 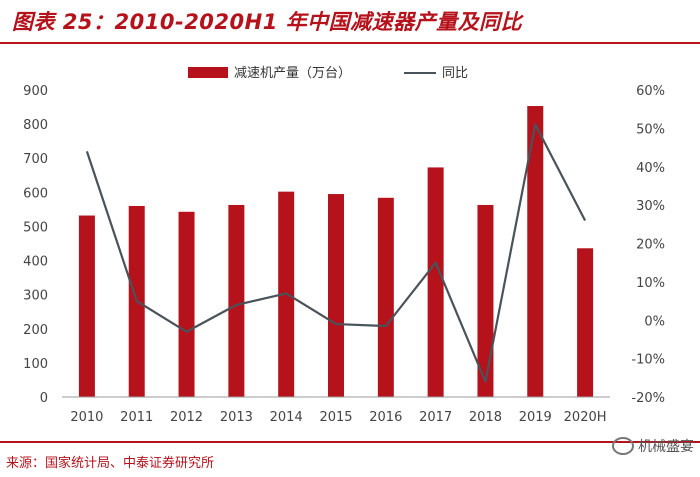 What do you see at coordinates (35, 296) in the screenshot?
I see `left-tick-label: 300` at bounding box center [35, 296].